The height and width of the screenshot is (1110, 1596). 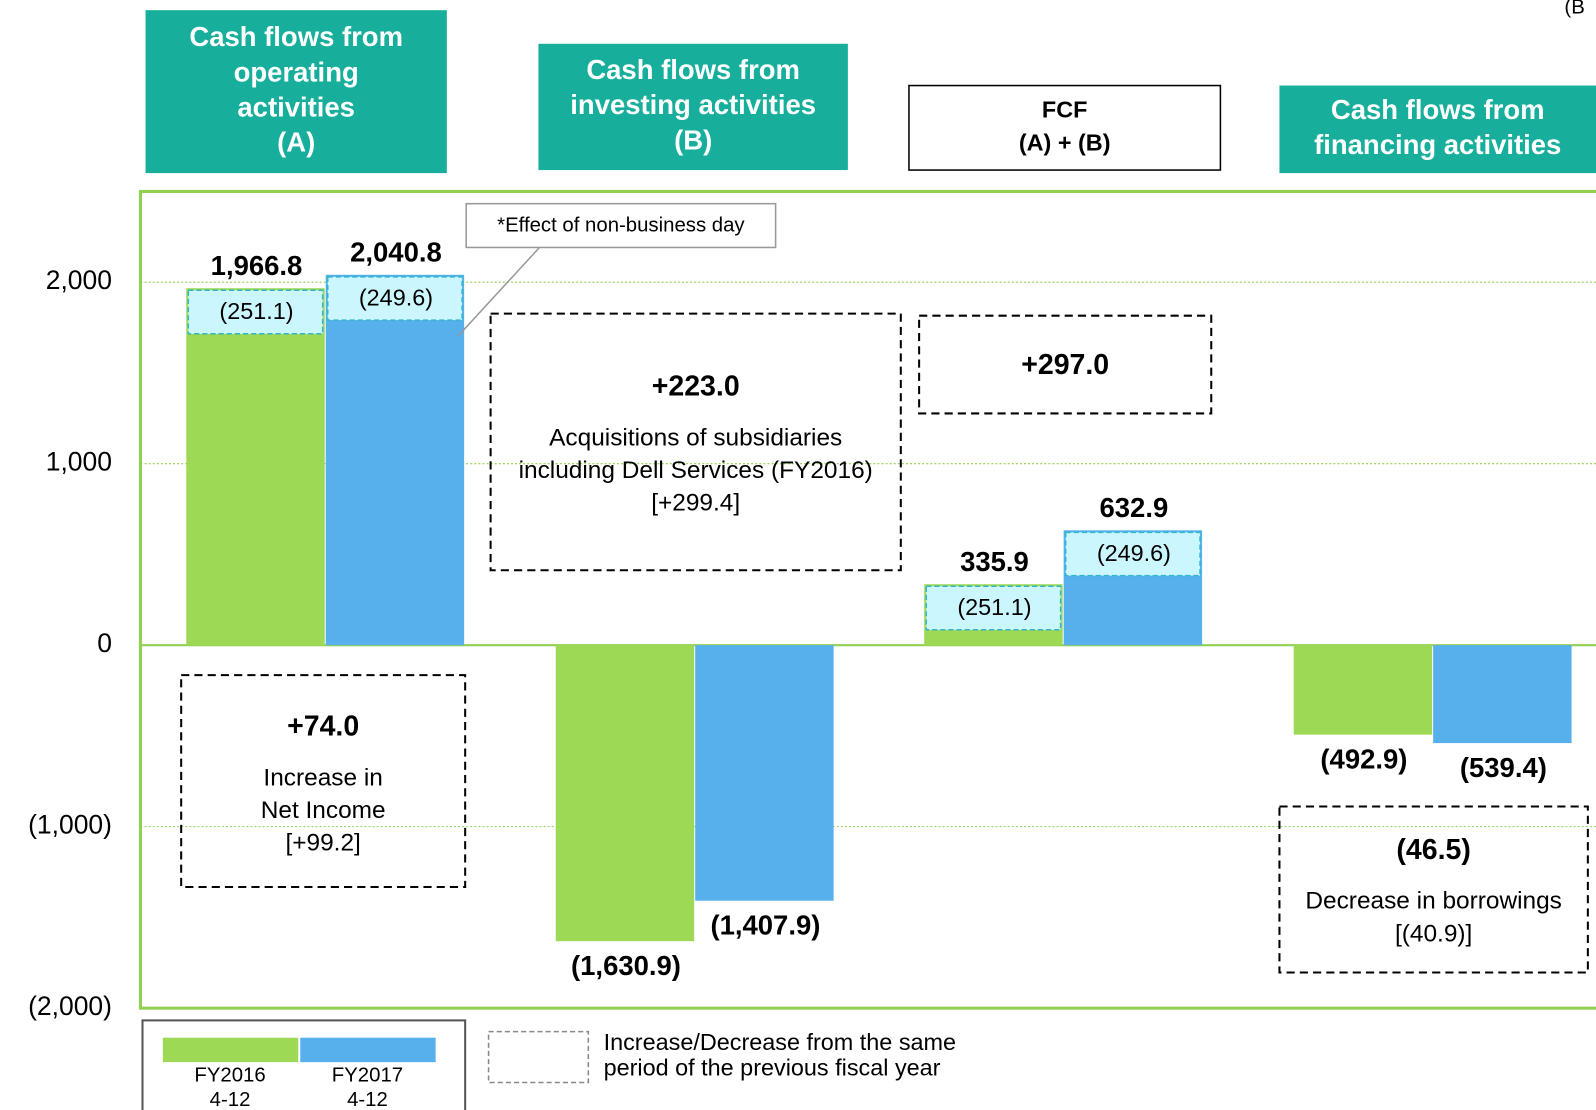 I want to click on legend-label: FY2017 4-12, so click(x=367, y=1087).